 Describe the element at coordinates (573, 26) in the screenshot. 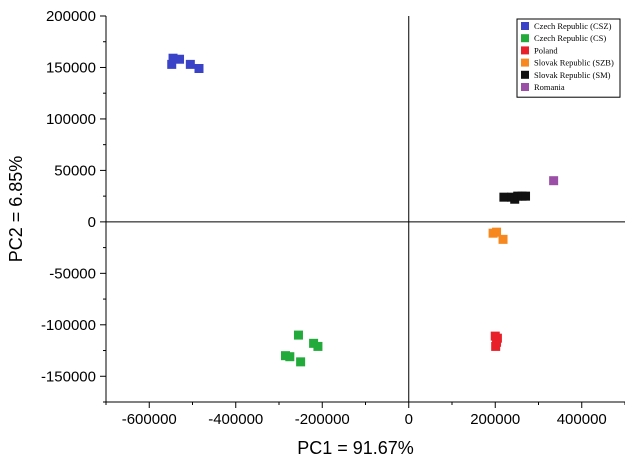

I see `legend-entry: Czech Republic (CSZ)` at that location.